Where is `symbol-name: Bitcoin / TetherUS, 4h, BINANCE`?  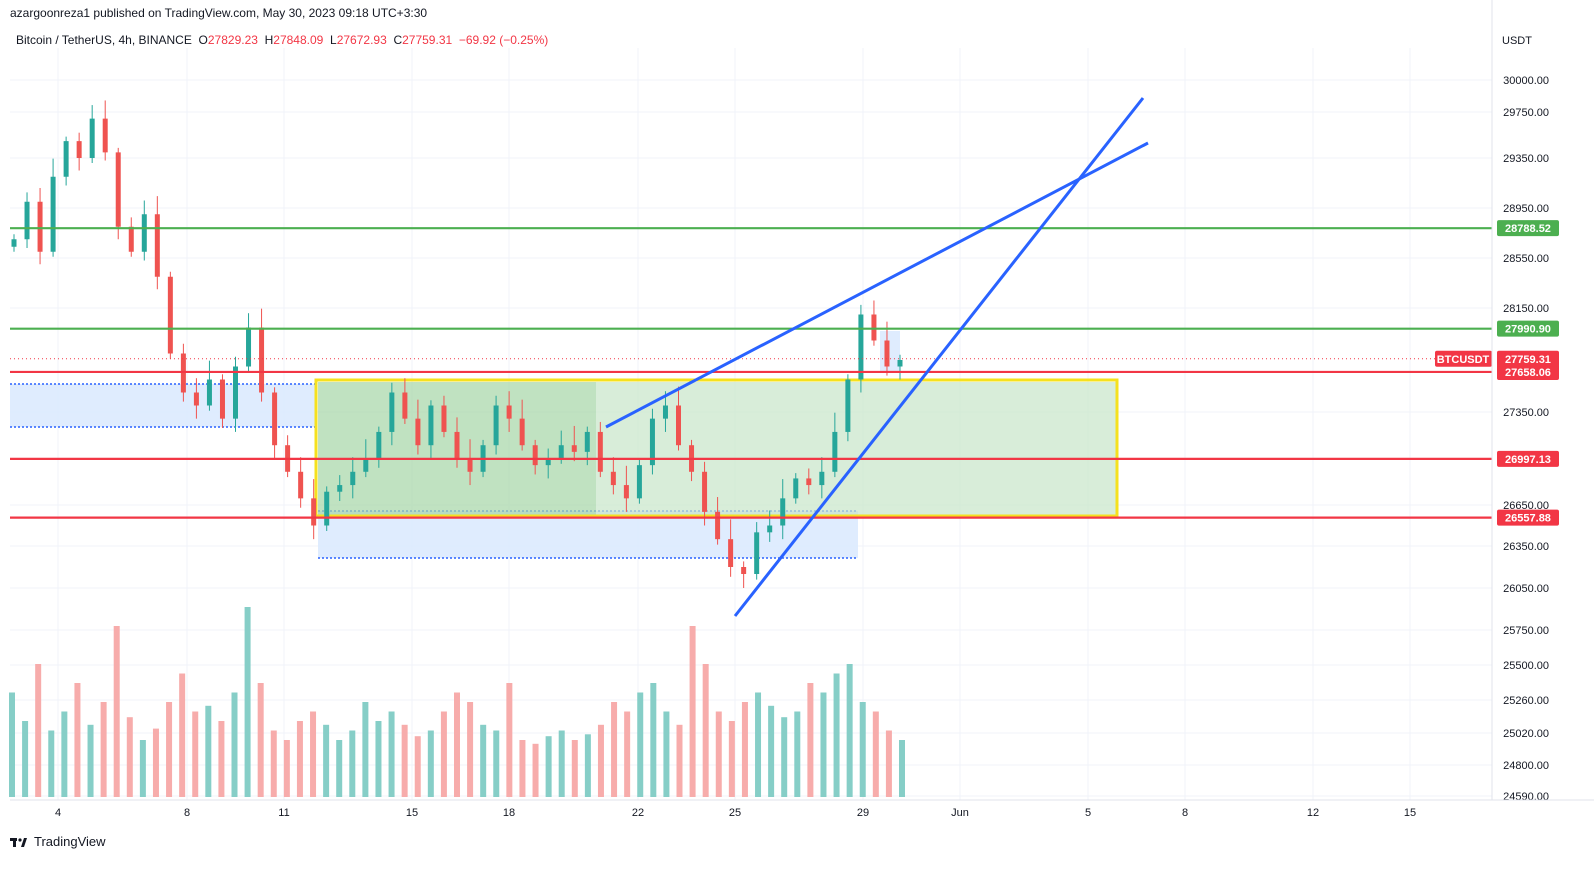
symbol-name: Bitcoin / TetherUS, 4h, BINANCE is located at coordinates (104, 40).